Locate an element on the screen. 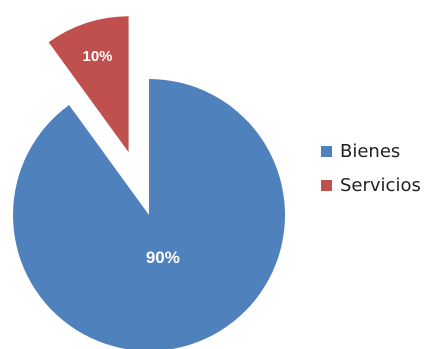  legend-item-servicios: Servicios is located at coordinates (371, 185).